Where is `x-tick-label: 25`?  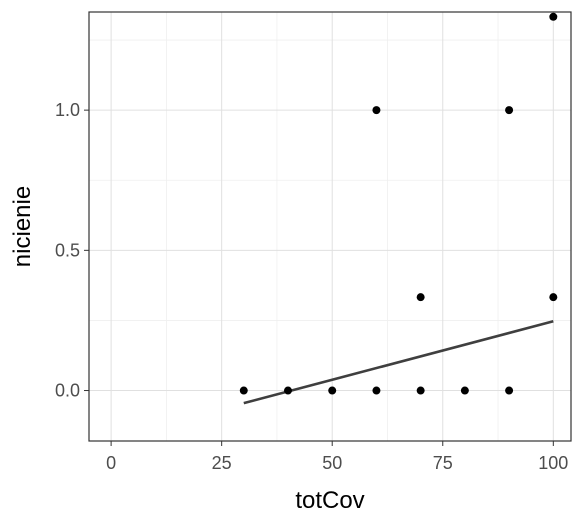 x-tick-label: 25 is located at coordinates (222, 463).